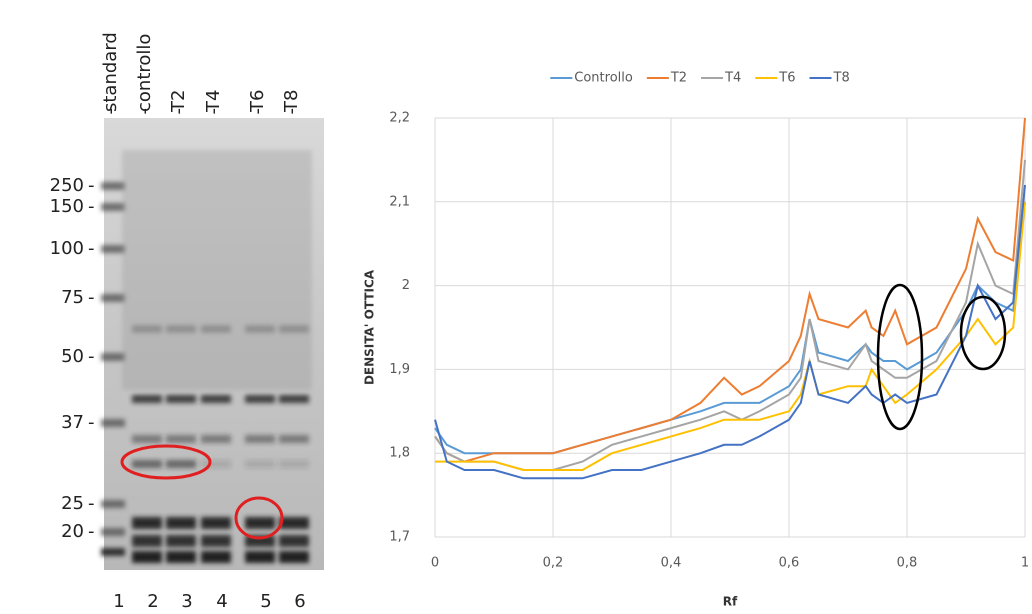 This screenshot has width=1032, height=614. I want to click on lane-number: 6, so click(299, 601).